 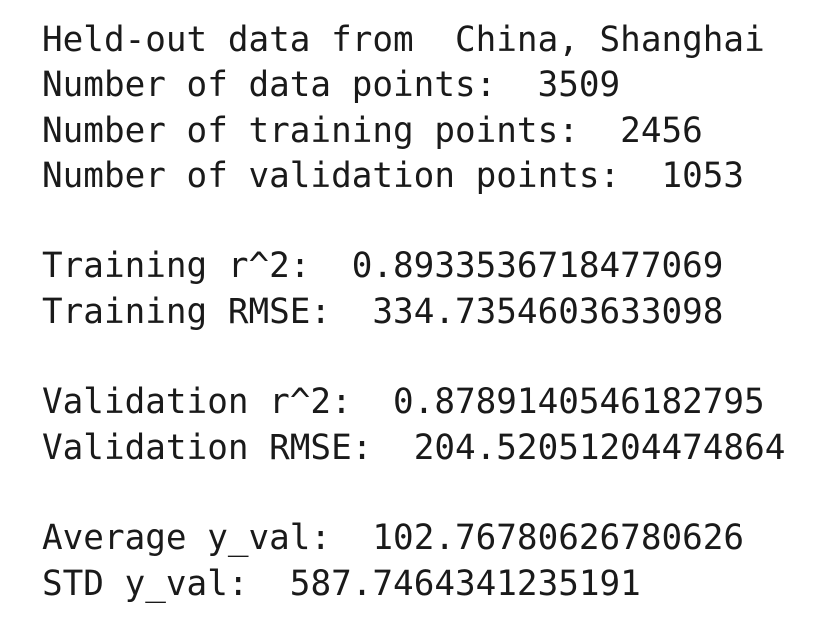 What do you see at coordinates (579, 85) in the screenshot?
I see `line-value: 3509` at bounding box center [579, 85].